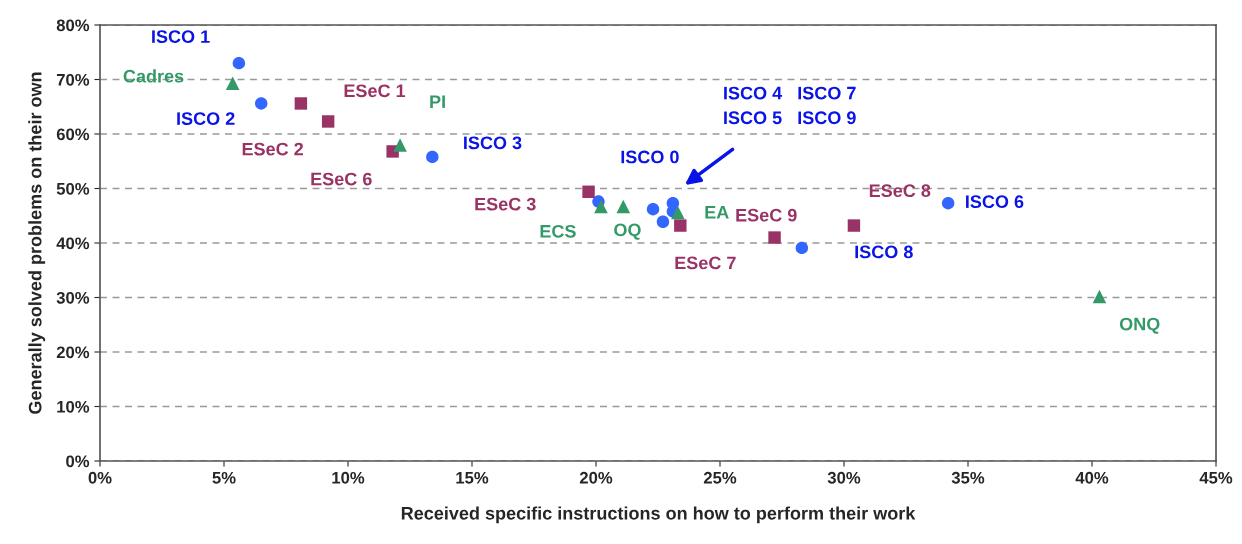  Describe the element at coordinates (272, 149) in the screenshot. I see `annotation: ESeC 2` at that location.